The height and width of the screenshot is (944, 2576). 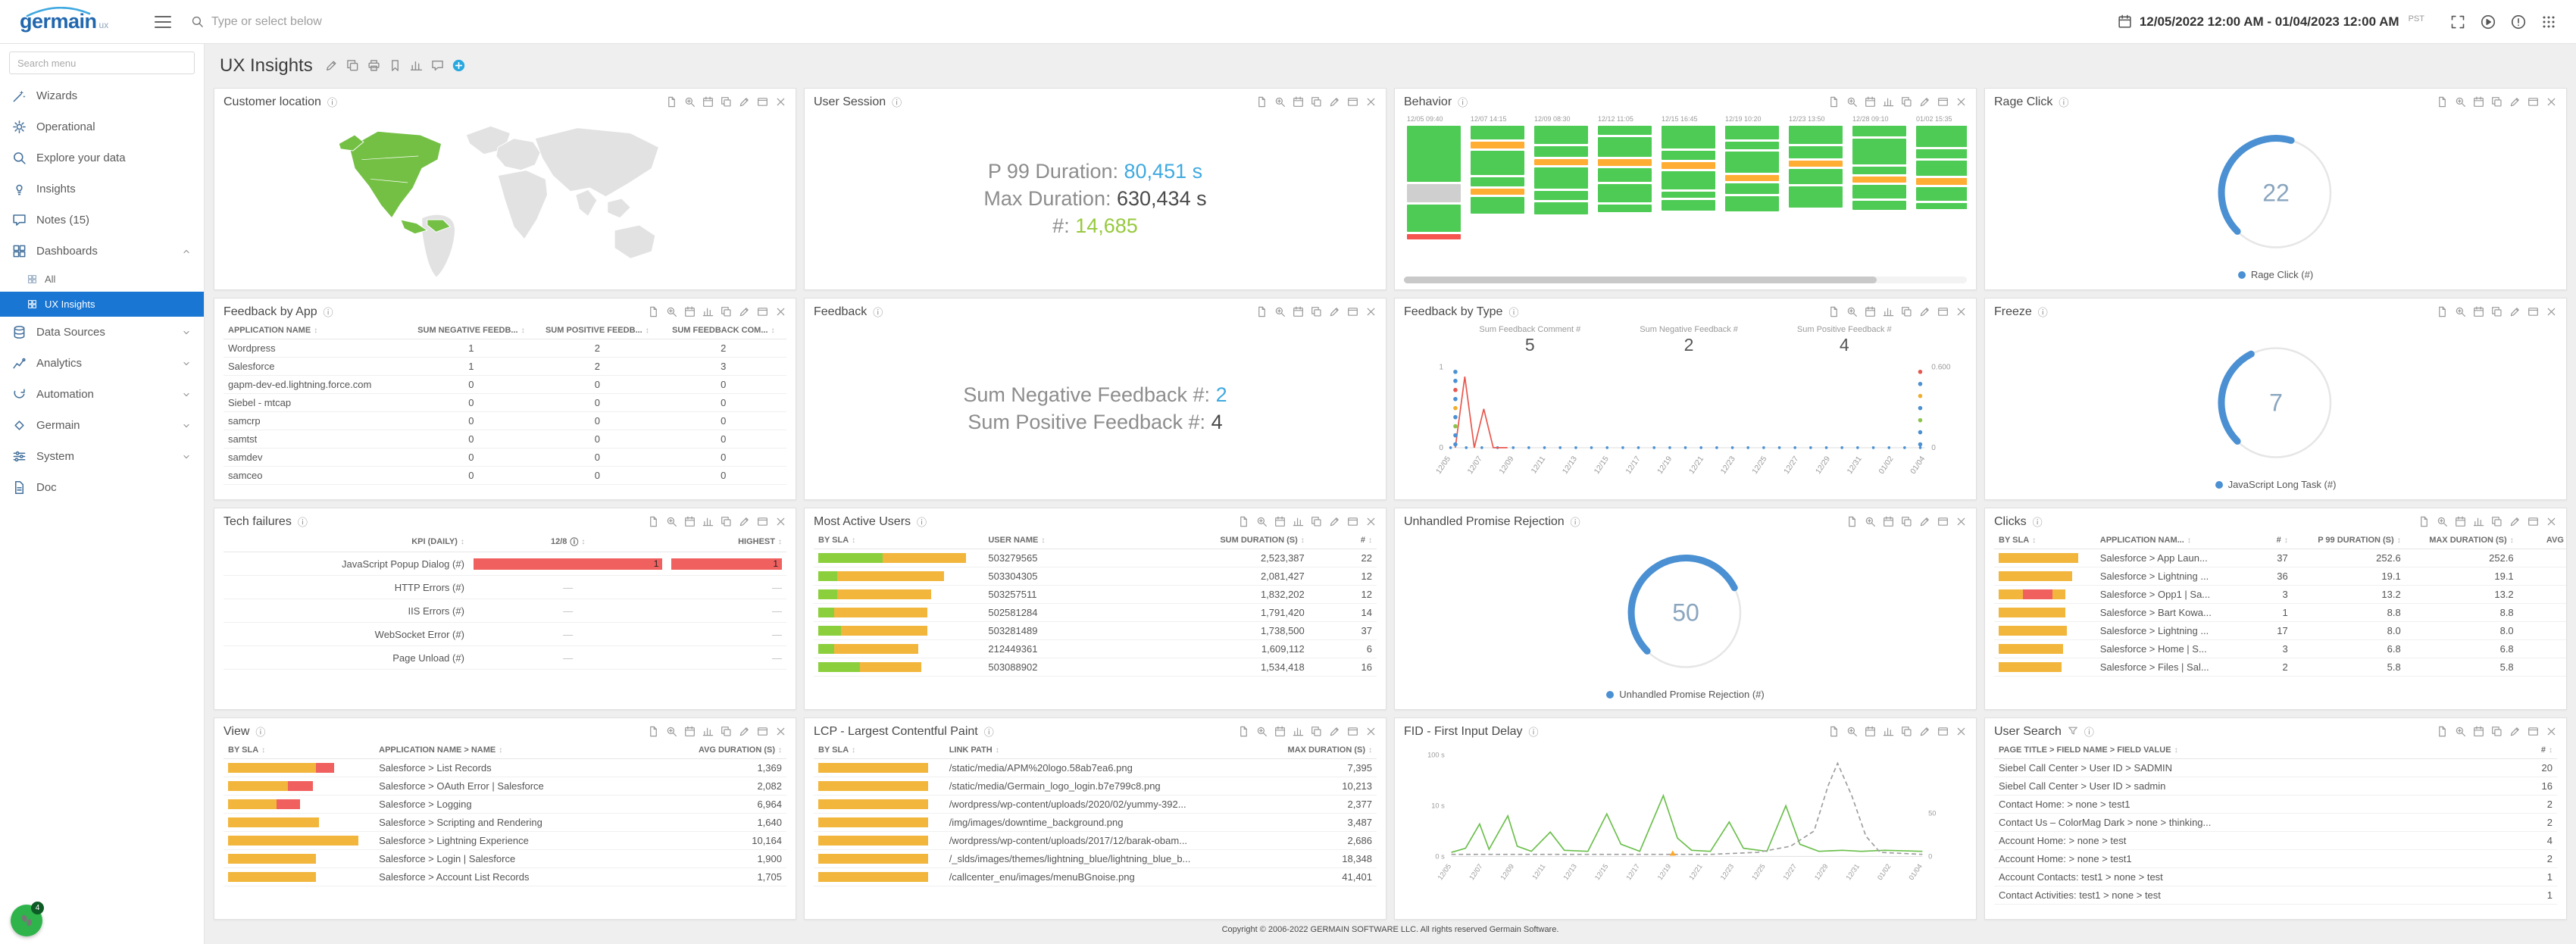 What do you see at coordinates (723, 330) in the screenshot?
I see `column-header: SUM FEEDBACK COM... ↕` at bounding box center [723, 330].